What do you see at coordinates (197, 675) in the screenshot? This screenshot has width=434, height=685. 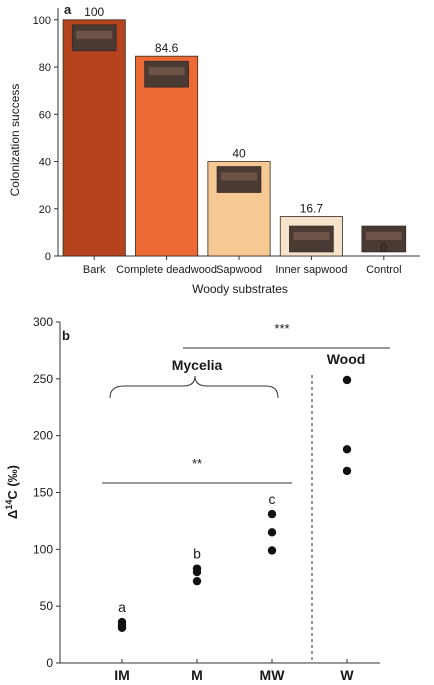 I see `x-tick-label: M` at bounding box center [197, 675].